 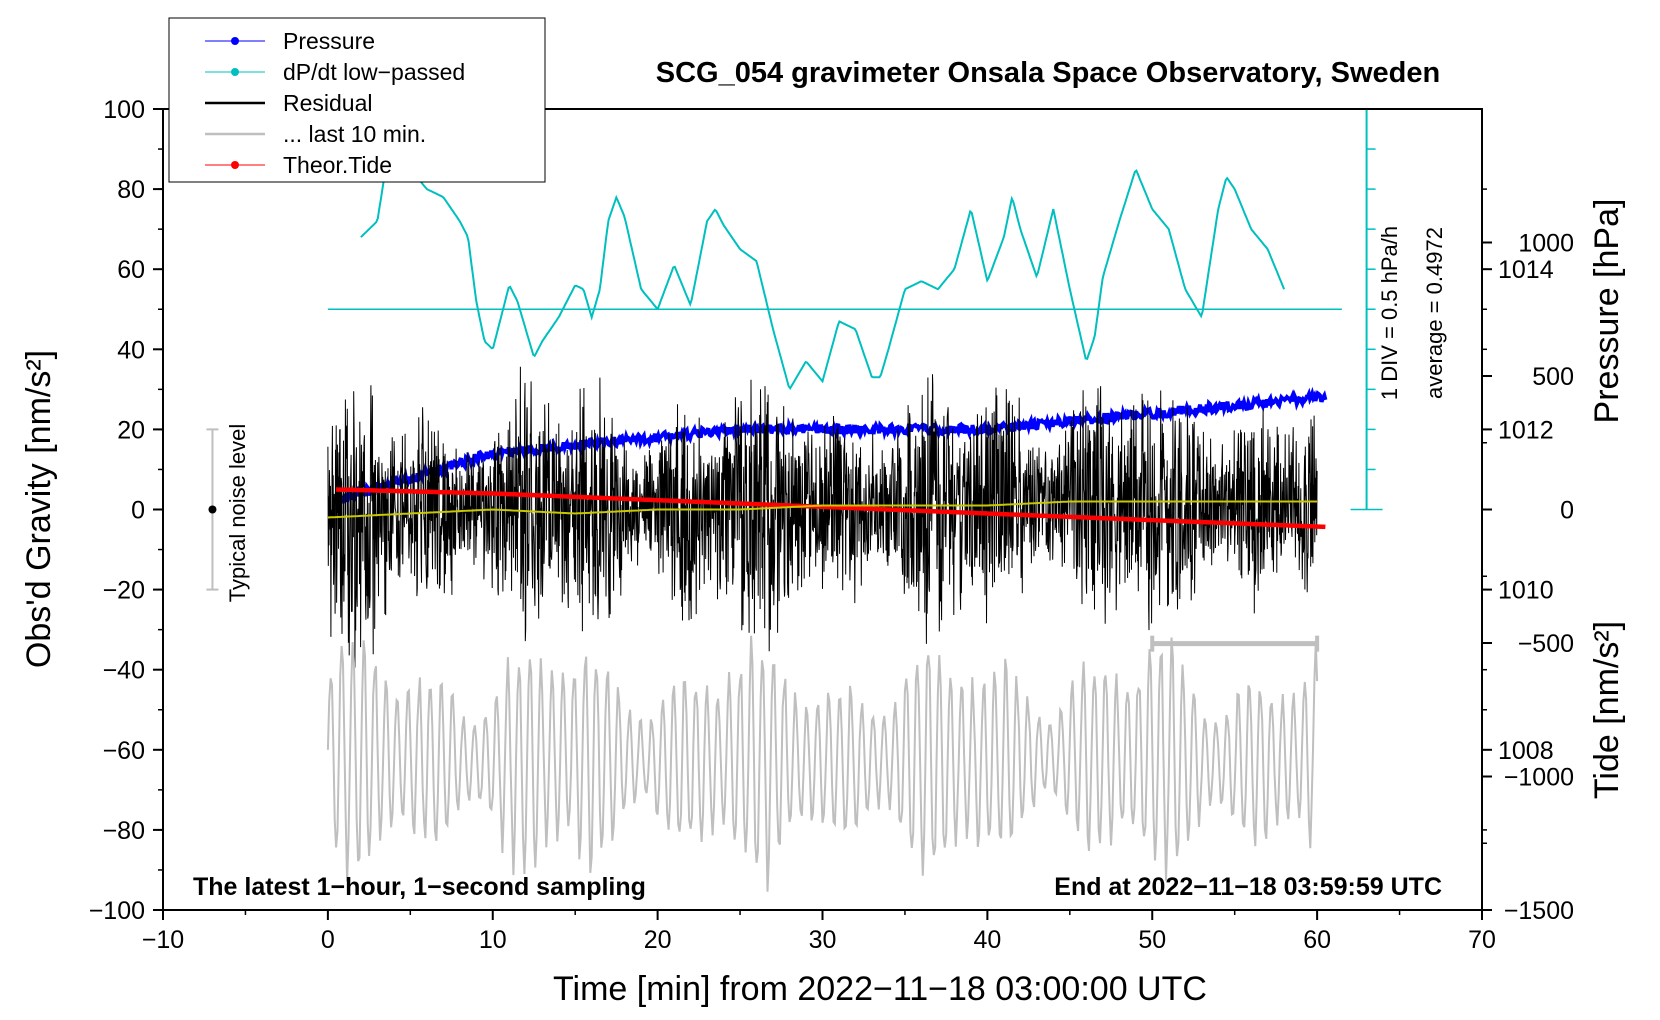 What do you see at coordinates (124, 591) in the screenshot?
I see `y-left-tick-label-6: −20` at bounding box center [124, 591].